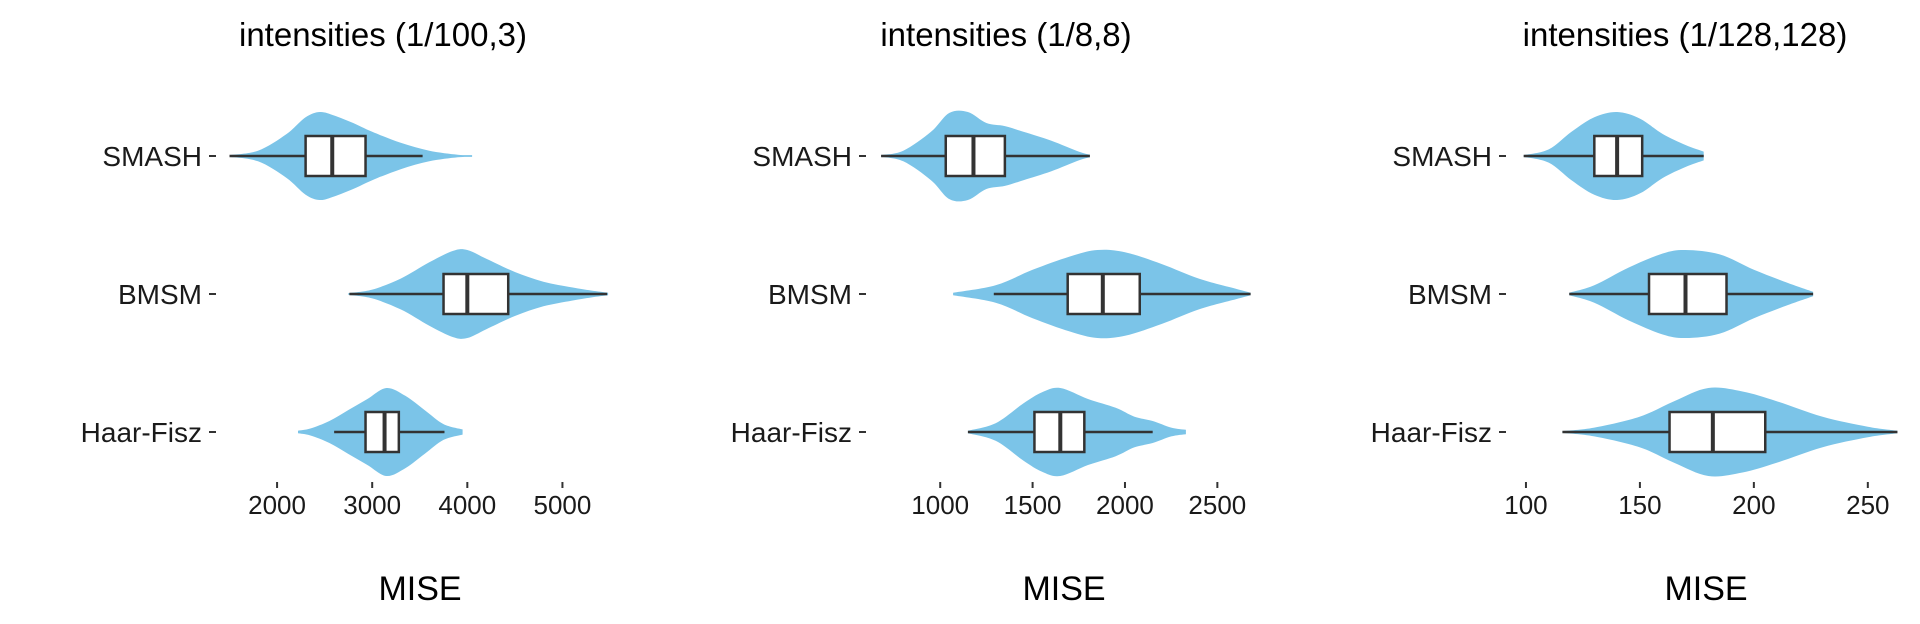  I want to click on panel-3-title: intensities (1/128,128), so click(1685, 34).